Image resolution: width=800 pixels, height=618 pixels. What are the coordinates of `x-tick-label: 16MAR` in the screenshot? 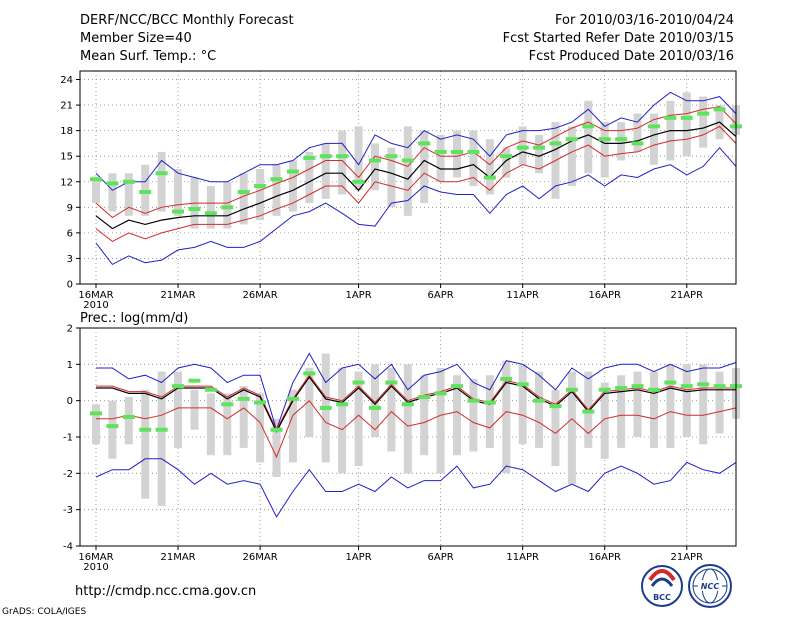 It's located at (95, 295).